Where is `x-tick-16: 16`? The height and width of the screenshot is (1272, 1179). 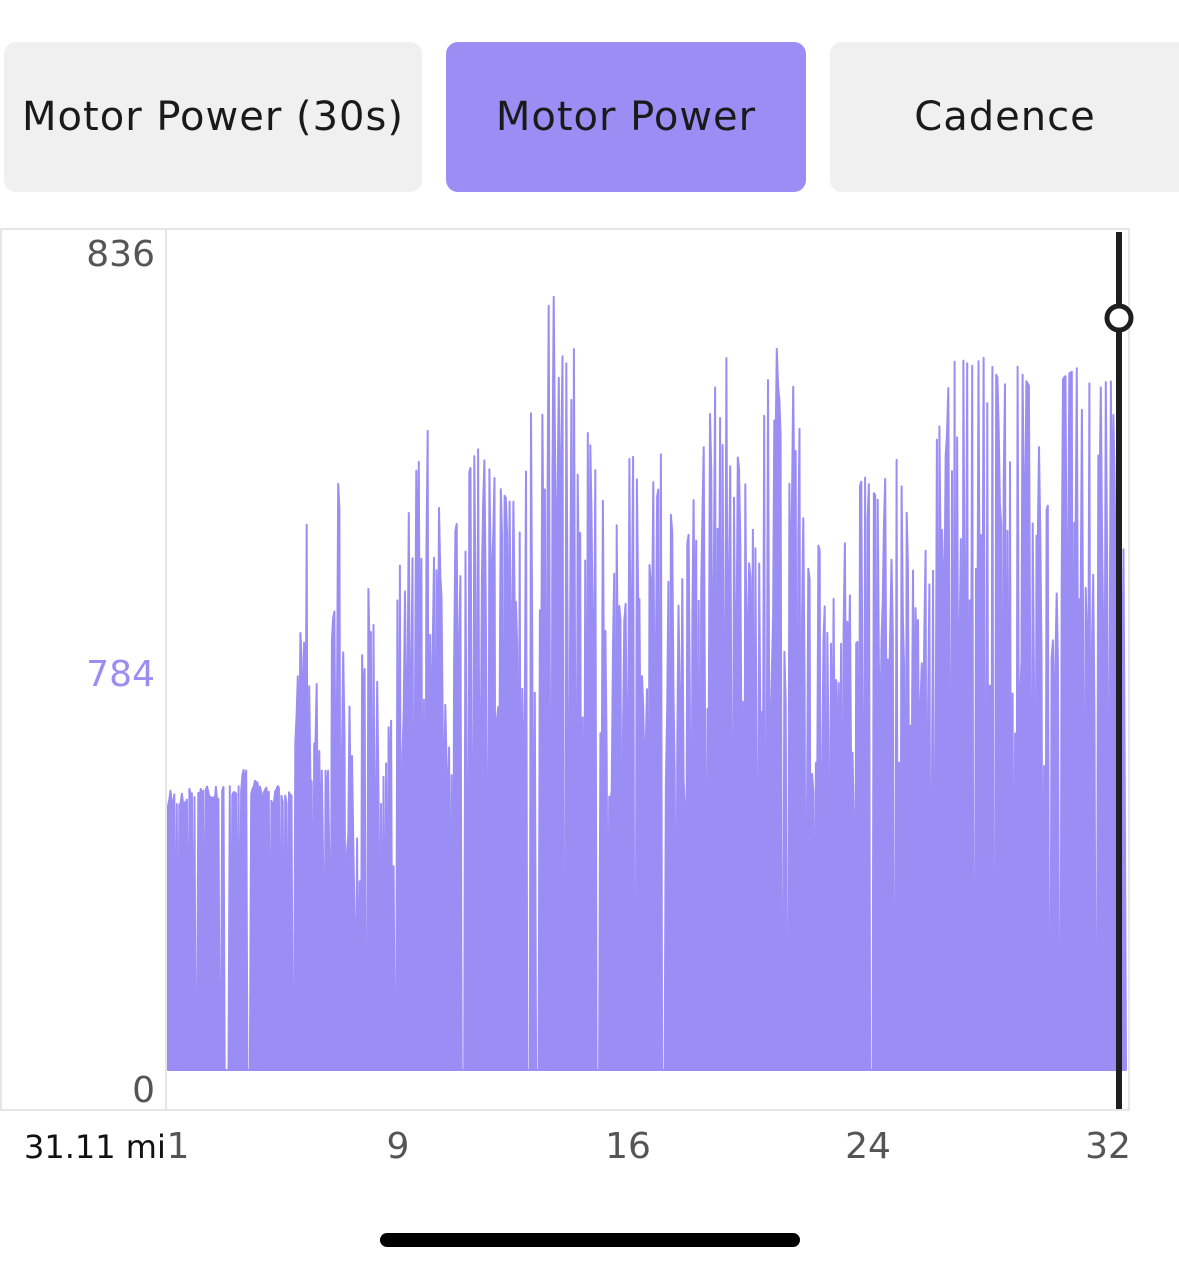 x-tick-16: 16 is located at coordinates (628, 1146).